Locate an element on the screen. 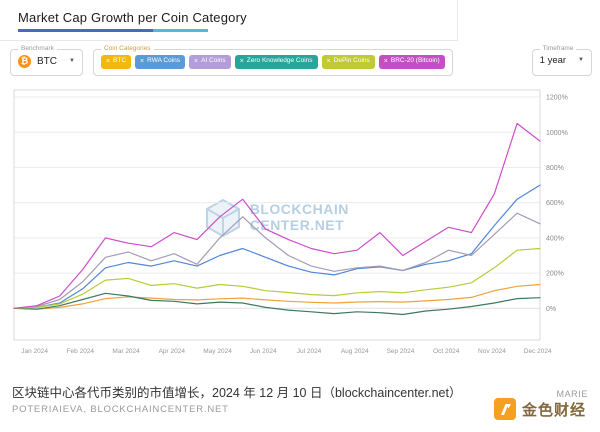 Image resolution: width=600 pixels, height=432 pixels. benchmark-value-row: ₿ BTC ▼ is located at coordinates (46, 61).